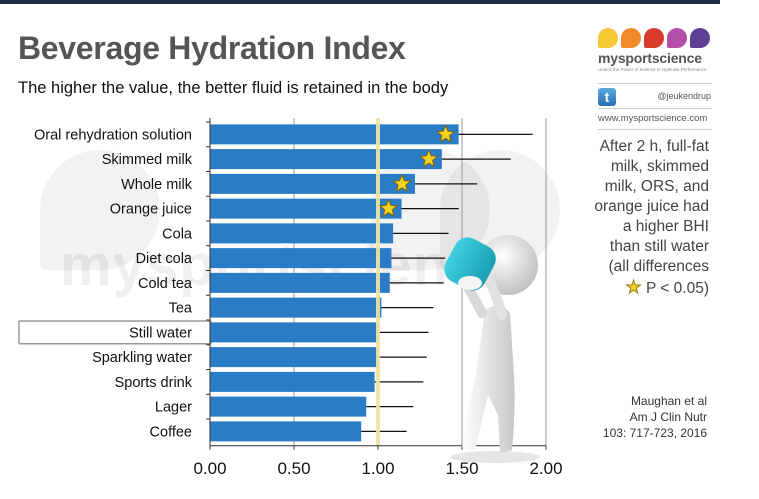  I want to click on category-label: Tea, so click(181, 309).